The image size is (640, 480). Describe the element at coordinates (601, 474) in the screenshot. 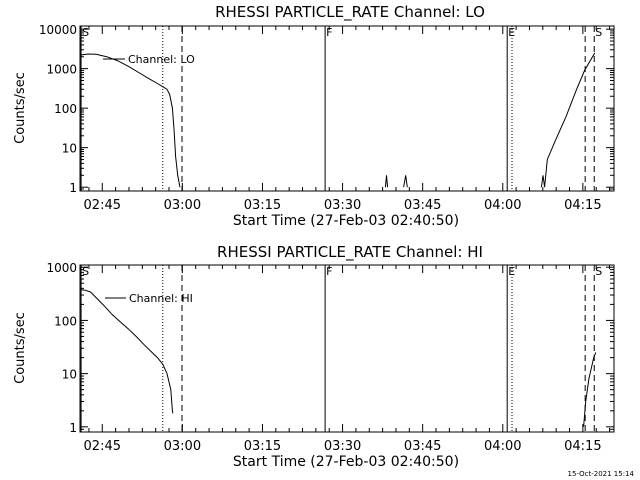

I see `timestamp: 15-Oct-2021 15:14` at that location.